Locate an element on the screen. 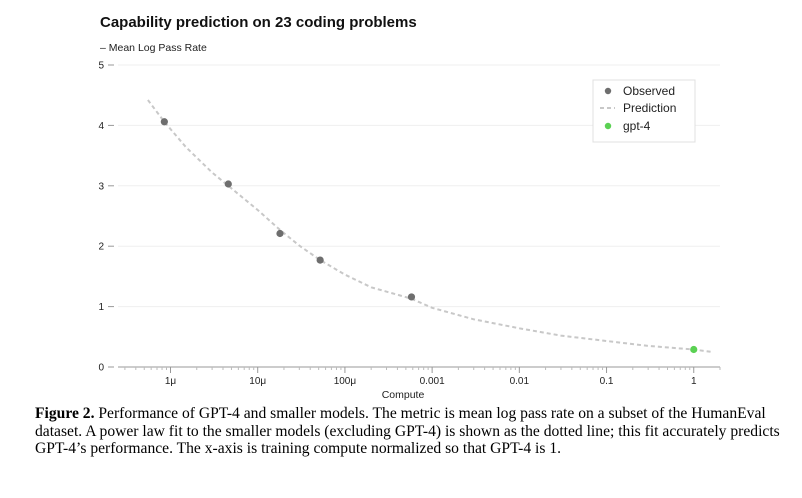  x-tick-label: 0.001 is located at coordinates (432, 381).